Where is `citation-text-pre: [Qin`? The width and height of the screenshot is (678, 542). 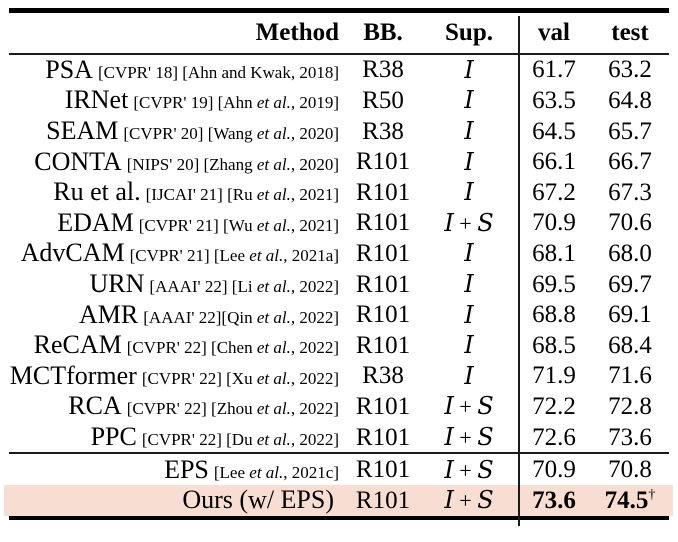
citation-text-pre: [Qin is located at coordinates (239, 317).